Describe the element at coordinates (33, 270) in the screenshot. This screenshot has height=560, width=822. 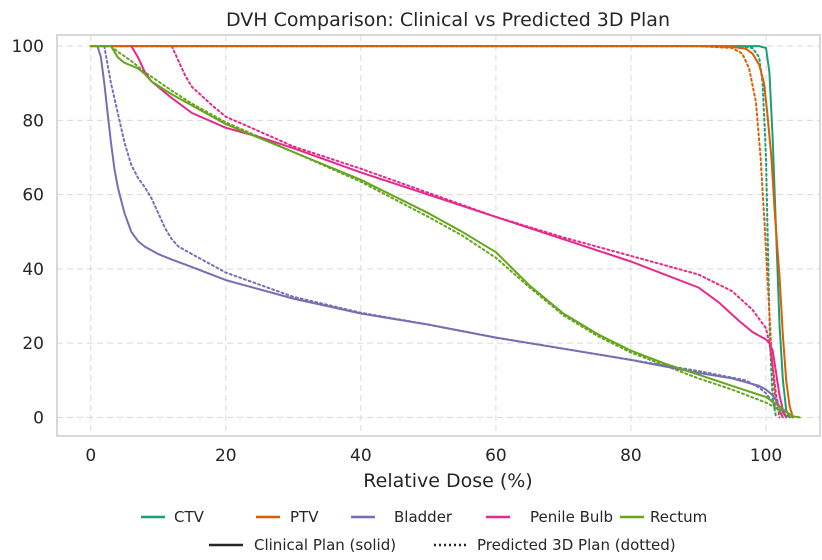
I see `y-tick-label: 40` at that location.